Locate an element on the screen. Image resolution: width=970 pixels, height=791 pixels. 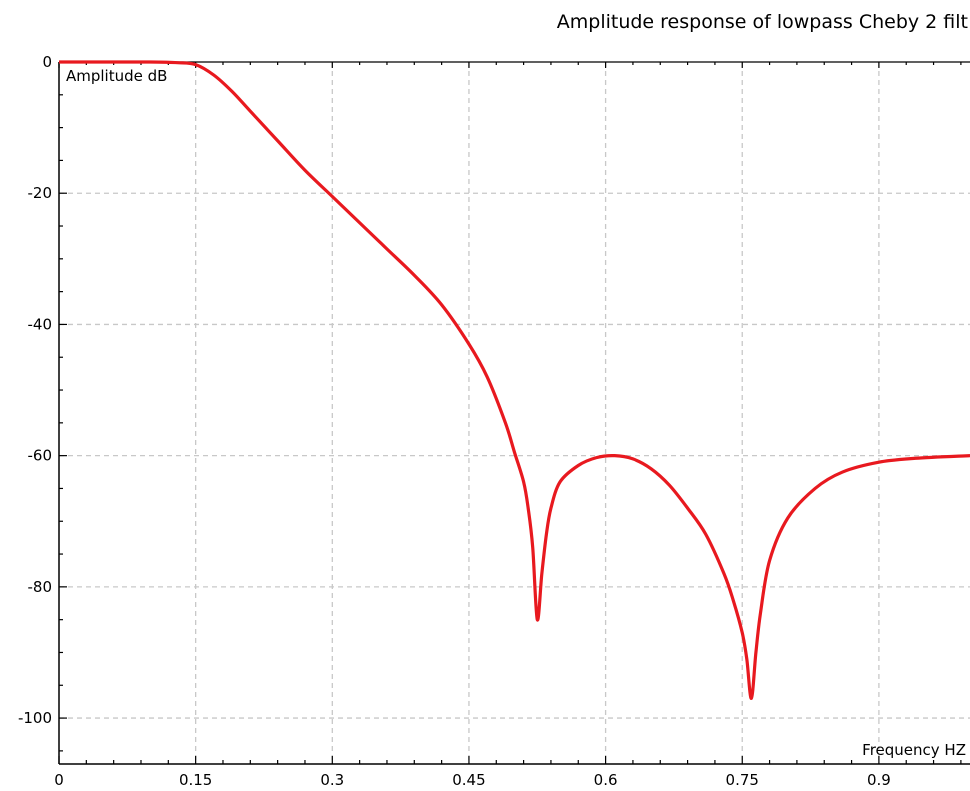
x-tick-label: 0.3 is located at coordinates (332, 780).